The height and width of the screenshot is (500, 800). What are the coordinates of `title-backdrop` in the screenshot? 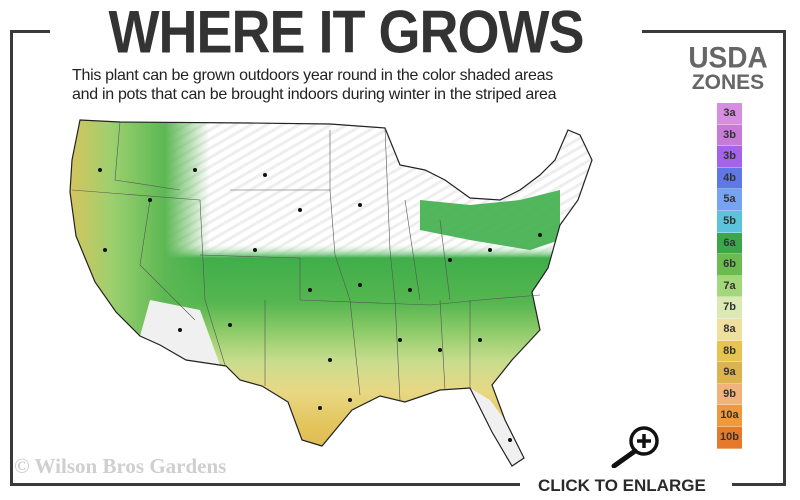 It's located at (346, 30).